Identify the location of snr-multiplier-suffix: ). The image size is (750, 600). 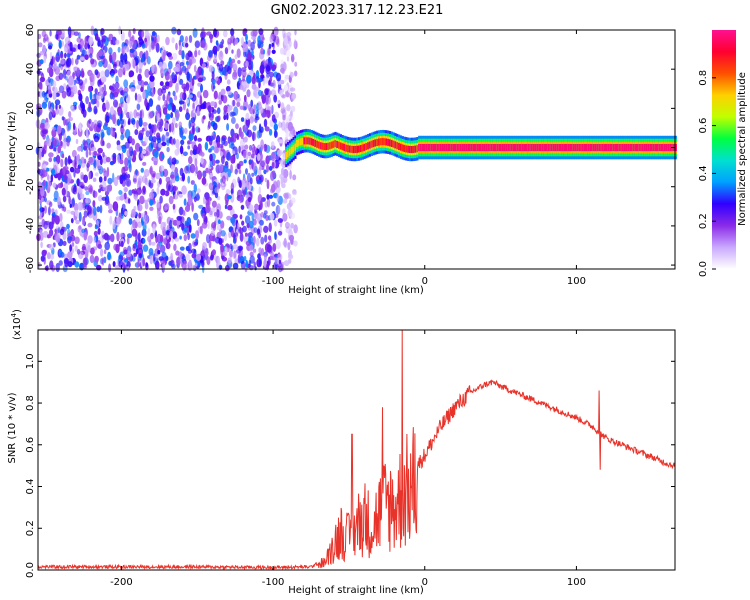
(17, 311).